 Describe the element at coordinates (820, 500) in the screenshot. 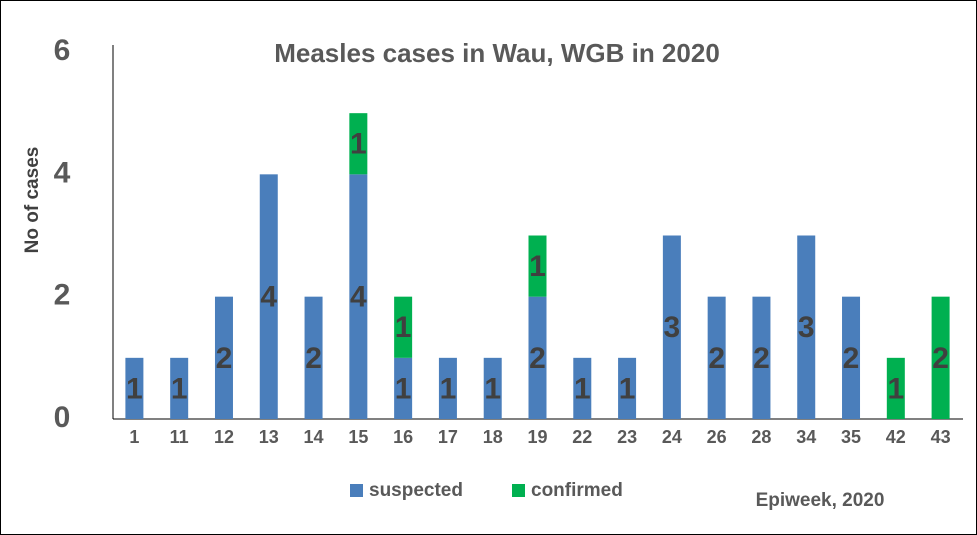

I see `x-axis-label: Epiweek, 2020` at that location.